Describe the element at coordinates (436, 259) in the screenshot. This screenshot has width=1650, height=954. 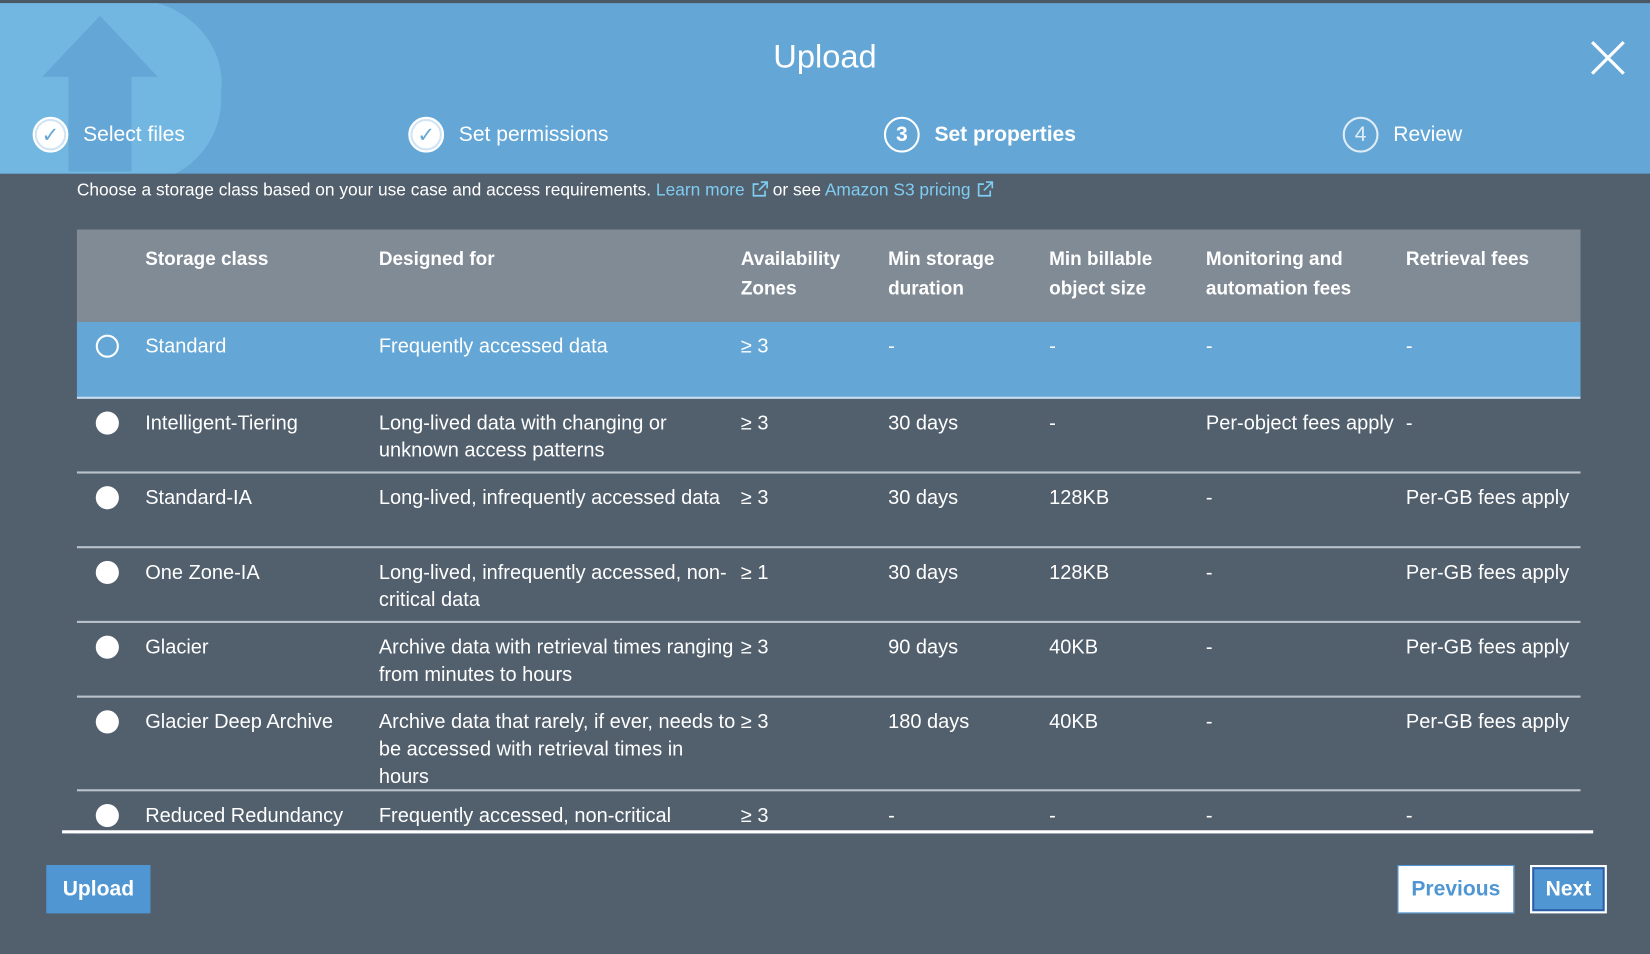
I see `column-header: Designed for` at that location.